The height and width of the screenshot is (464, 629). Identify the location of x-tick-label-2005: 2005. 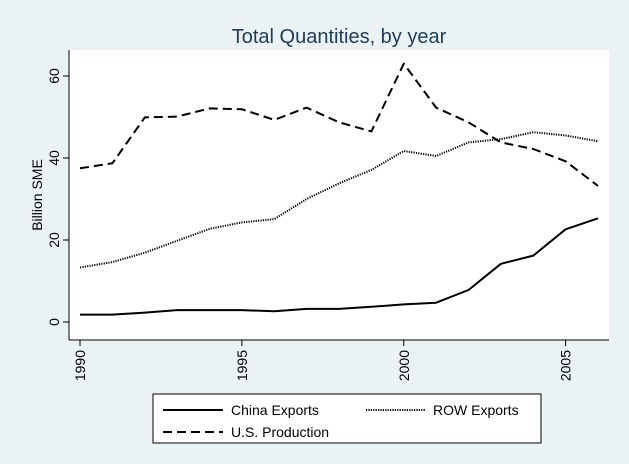
(566, 365).